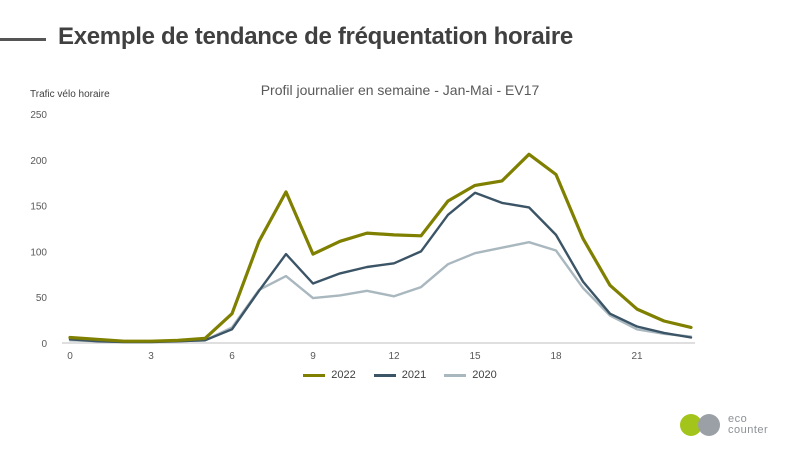  Describe the element at coordinates (44, 344) in the screenshot. I see `y-tick-label: 0` at that location.